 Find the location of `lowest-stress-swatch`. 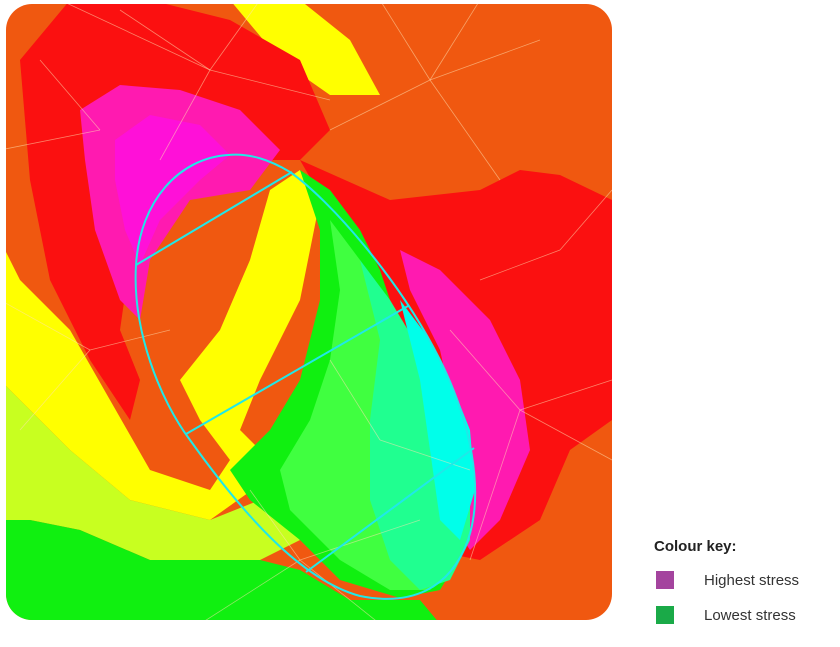

lowest-stress-swatch is located at coordinates (665, 615).